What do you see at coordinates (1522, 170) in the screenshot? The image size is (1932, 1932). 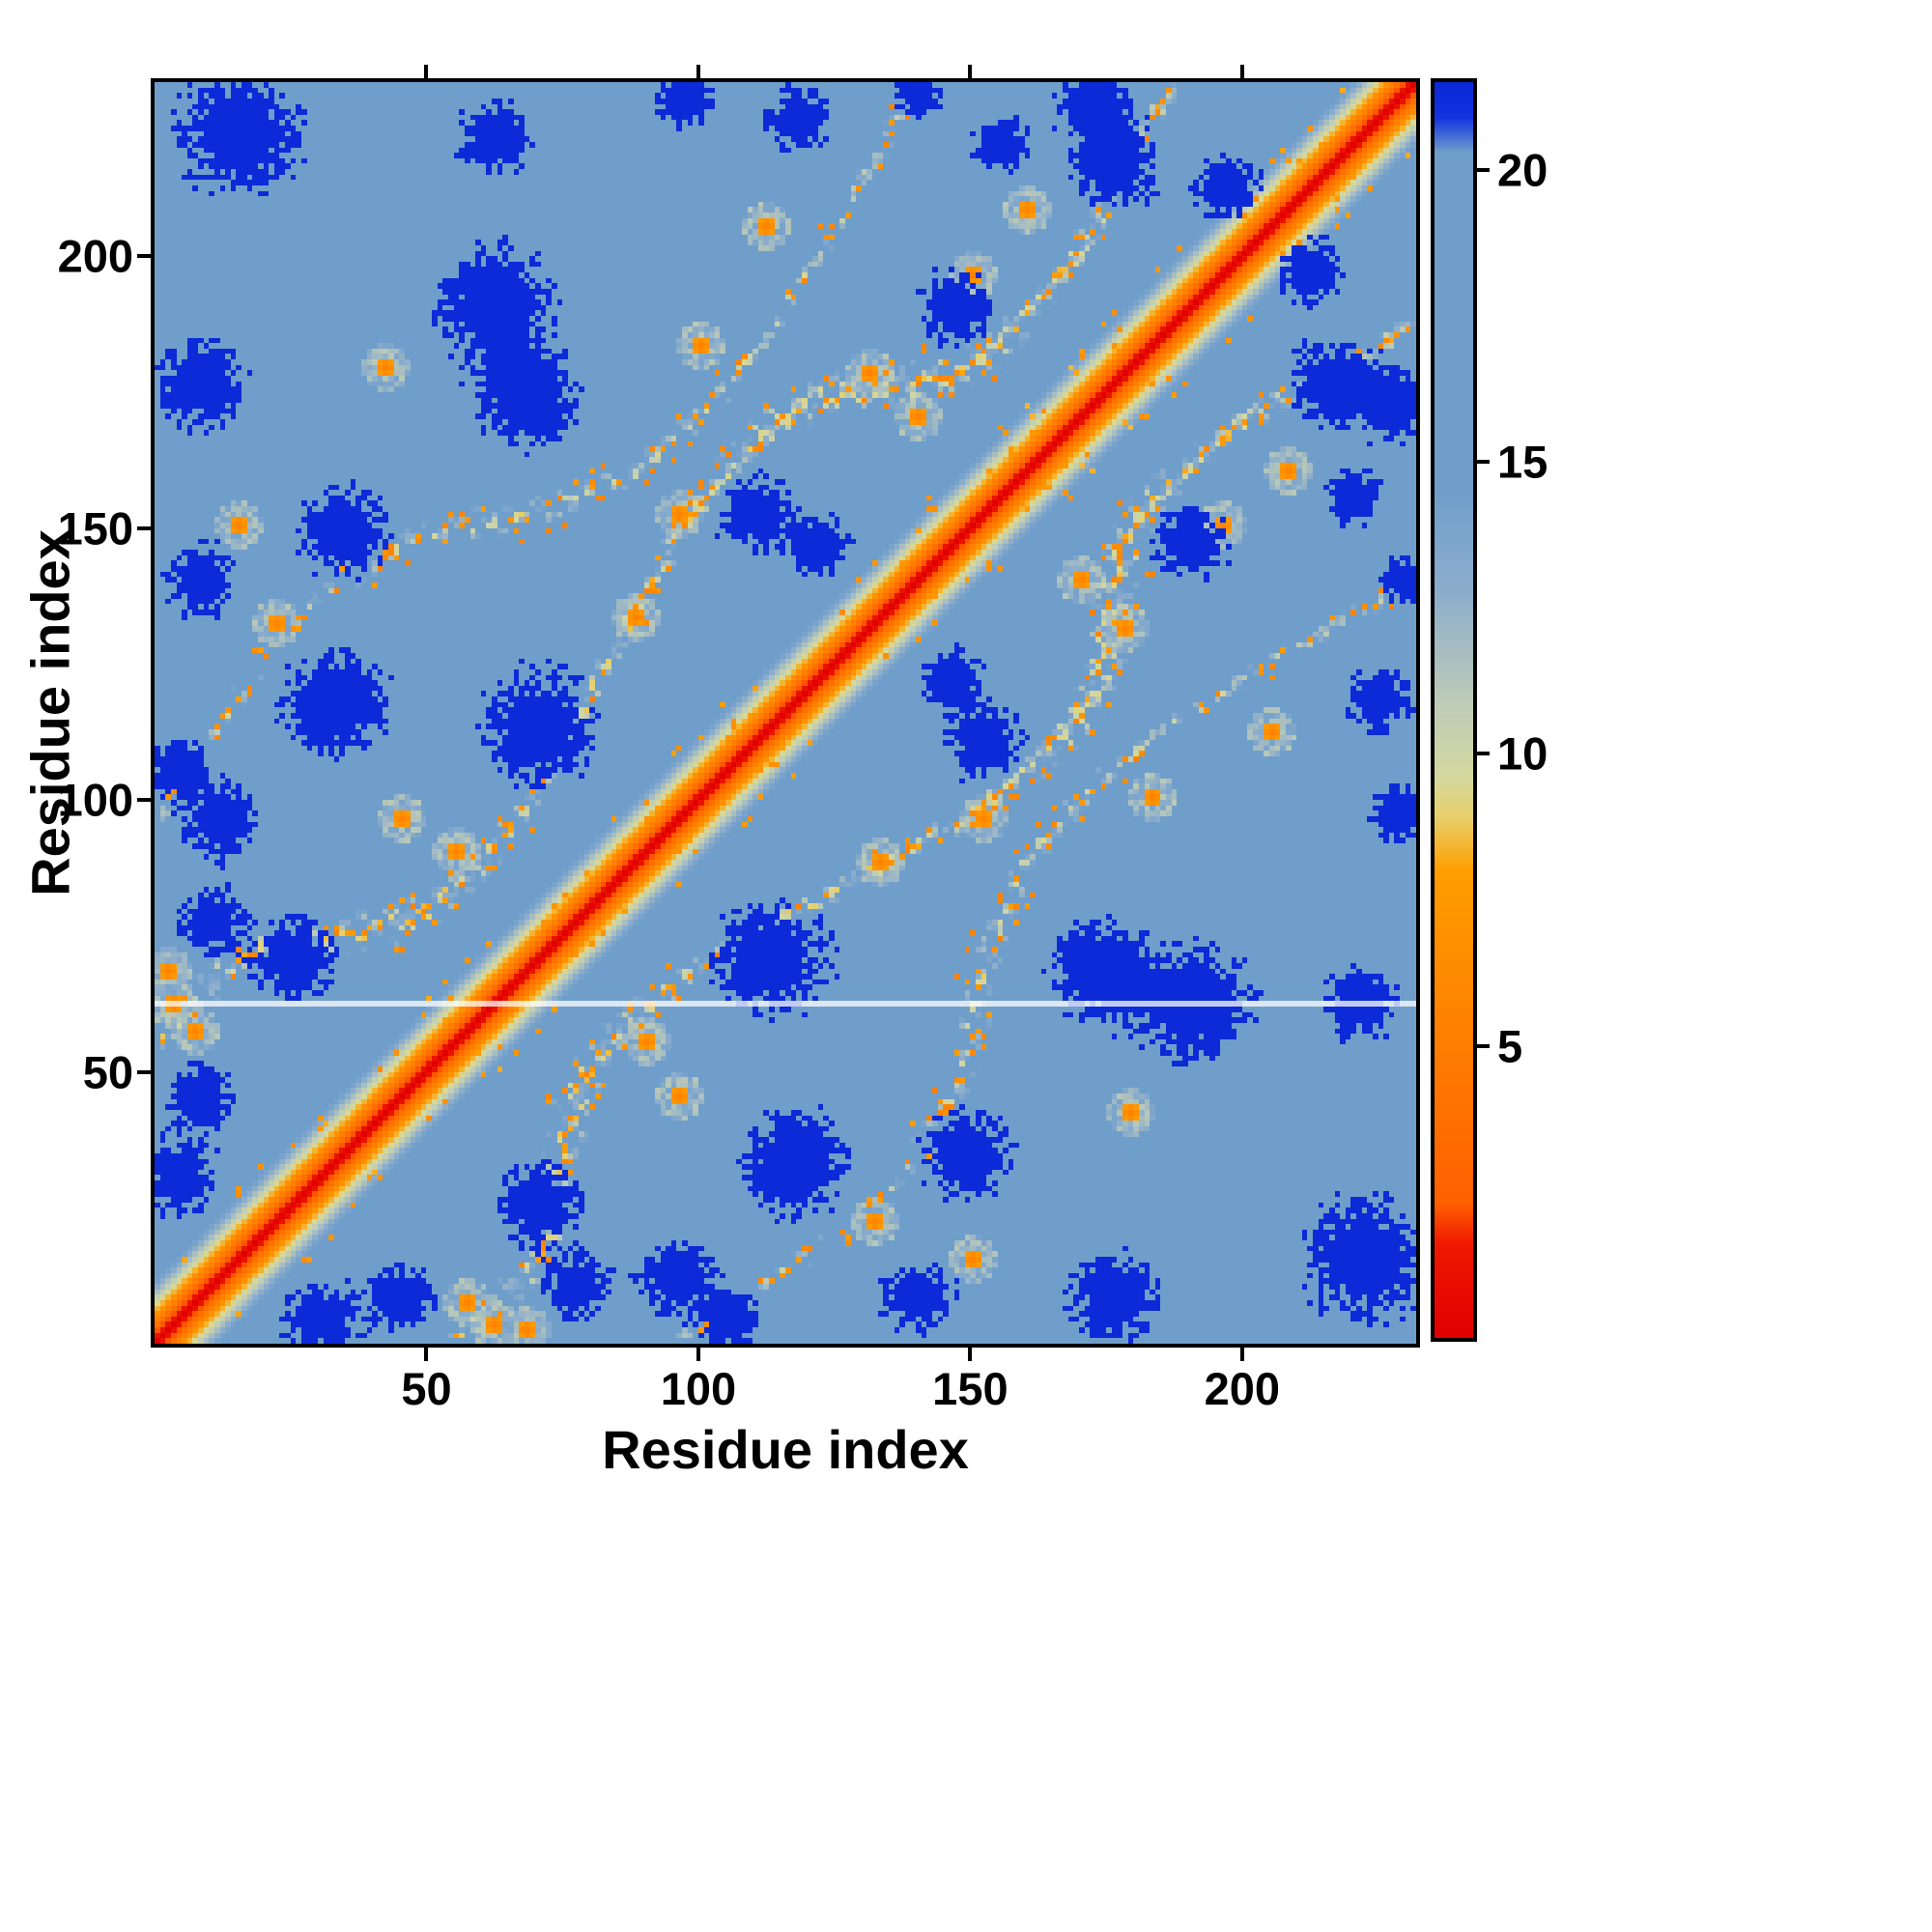 I see `colorbar-tick-label: 20` at bounding box center [1522, 170].